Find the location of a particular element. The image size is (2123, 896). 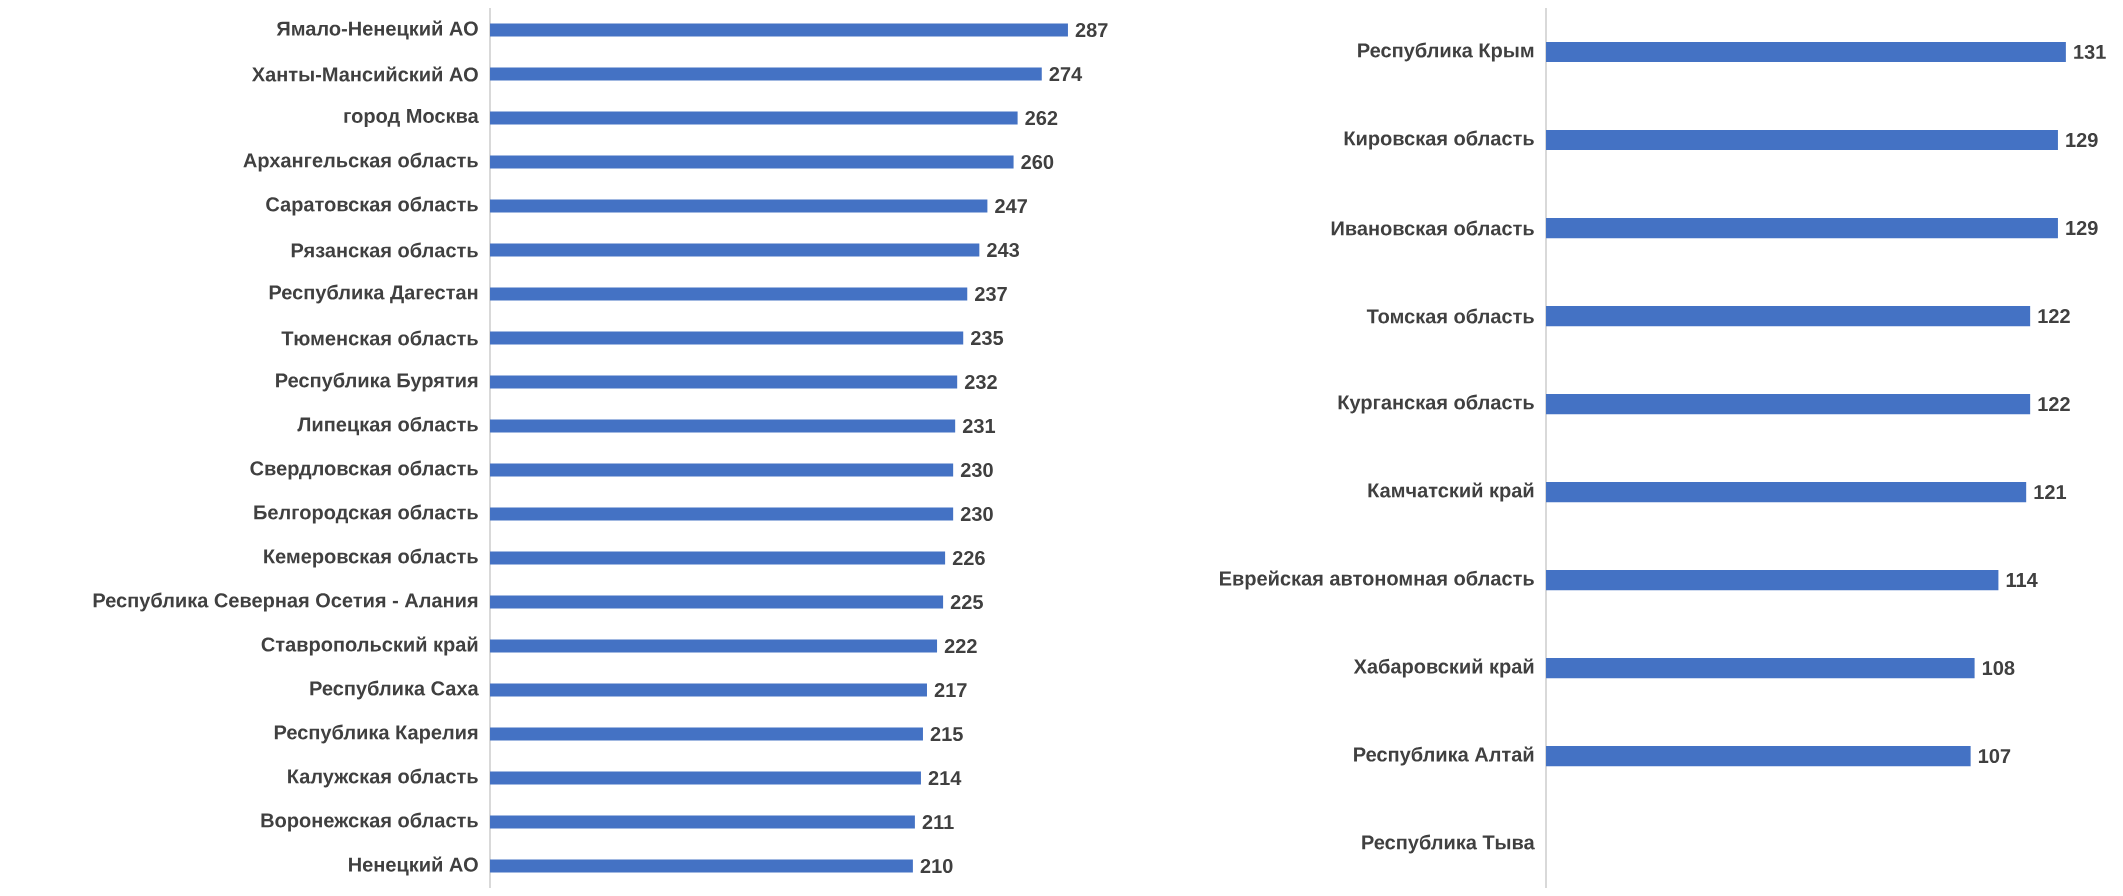

data-label: 210 is located at coordinates (936, 866).